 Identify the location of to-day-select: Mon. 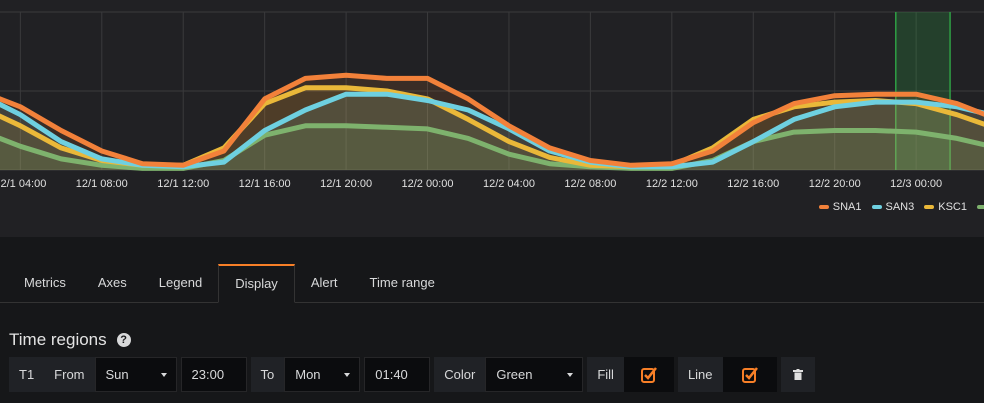
(322, 374).